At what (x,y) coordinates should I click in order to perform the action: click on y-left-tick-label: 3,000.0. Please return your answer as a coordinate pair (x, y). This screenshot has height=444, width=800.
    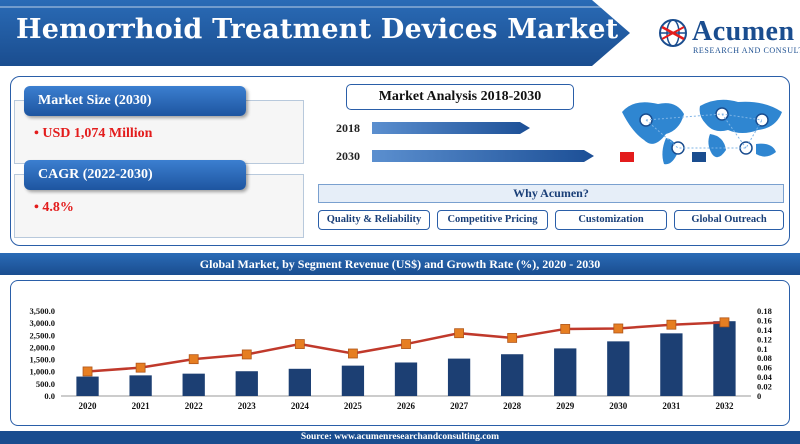
    Looking at the image, I should click on (43, 323).